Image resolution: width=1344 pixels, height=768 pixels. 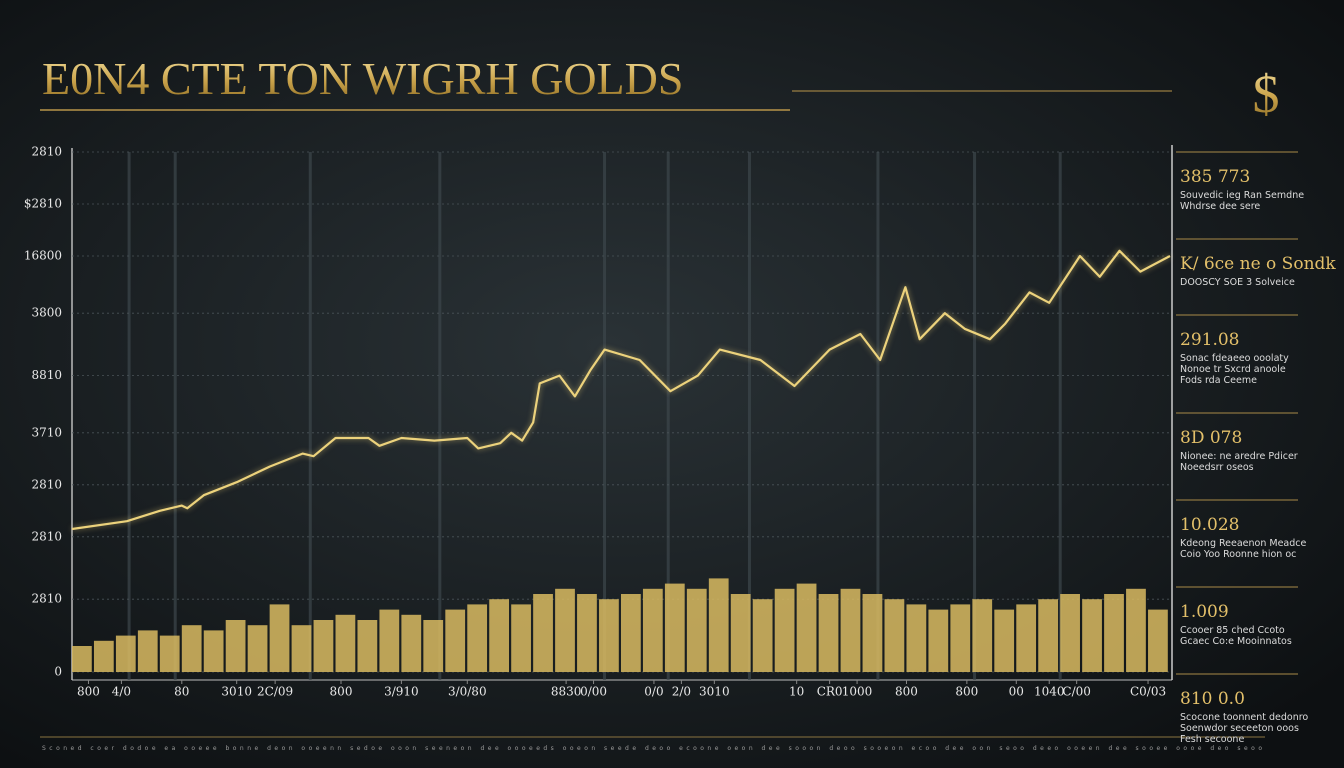 What do you see at coordinates (1218, 380) in the screenshot?
I see `panel-line: Fods rda Ceeme` at bounding box center [1218, 380].